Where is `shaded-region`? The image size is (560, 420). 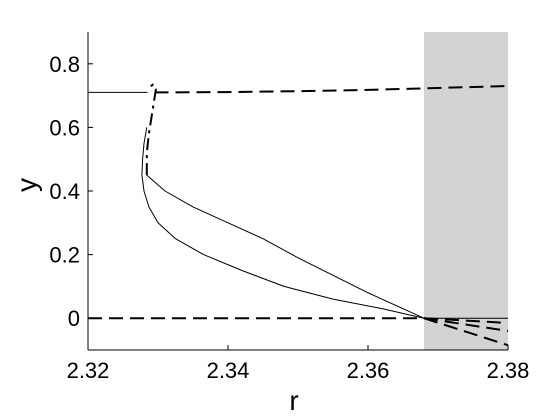 shaded-region is located at coordinates (466, 191).